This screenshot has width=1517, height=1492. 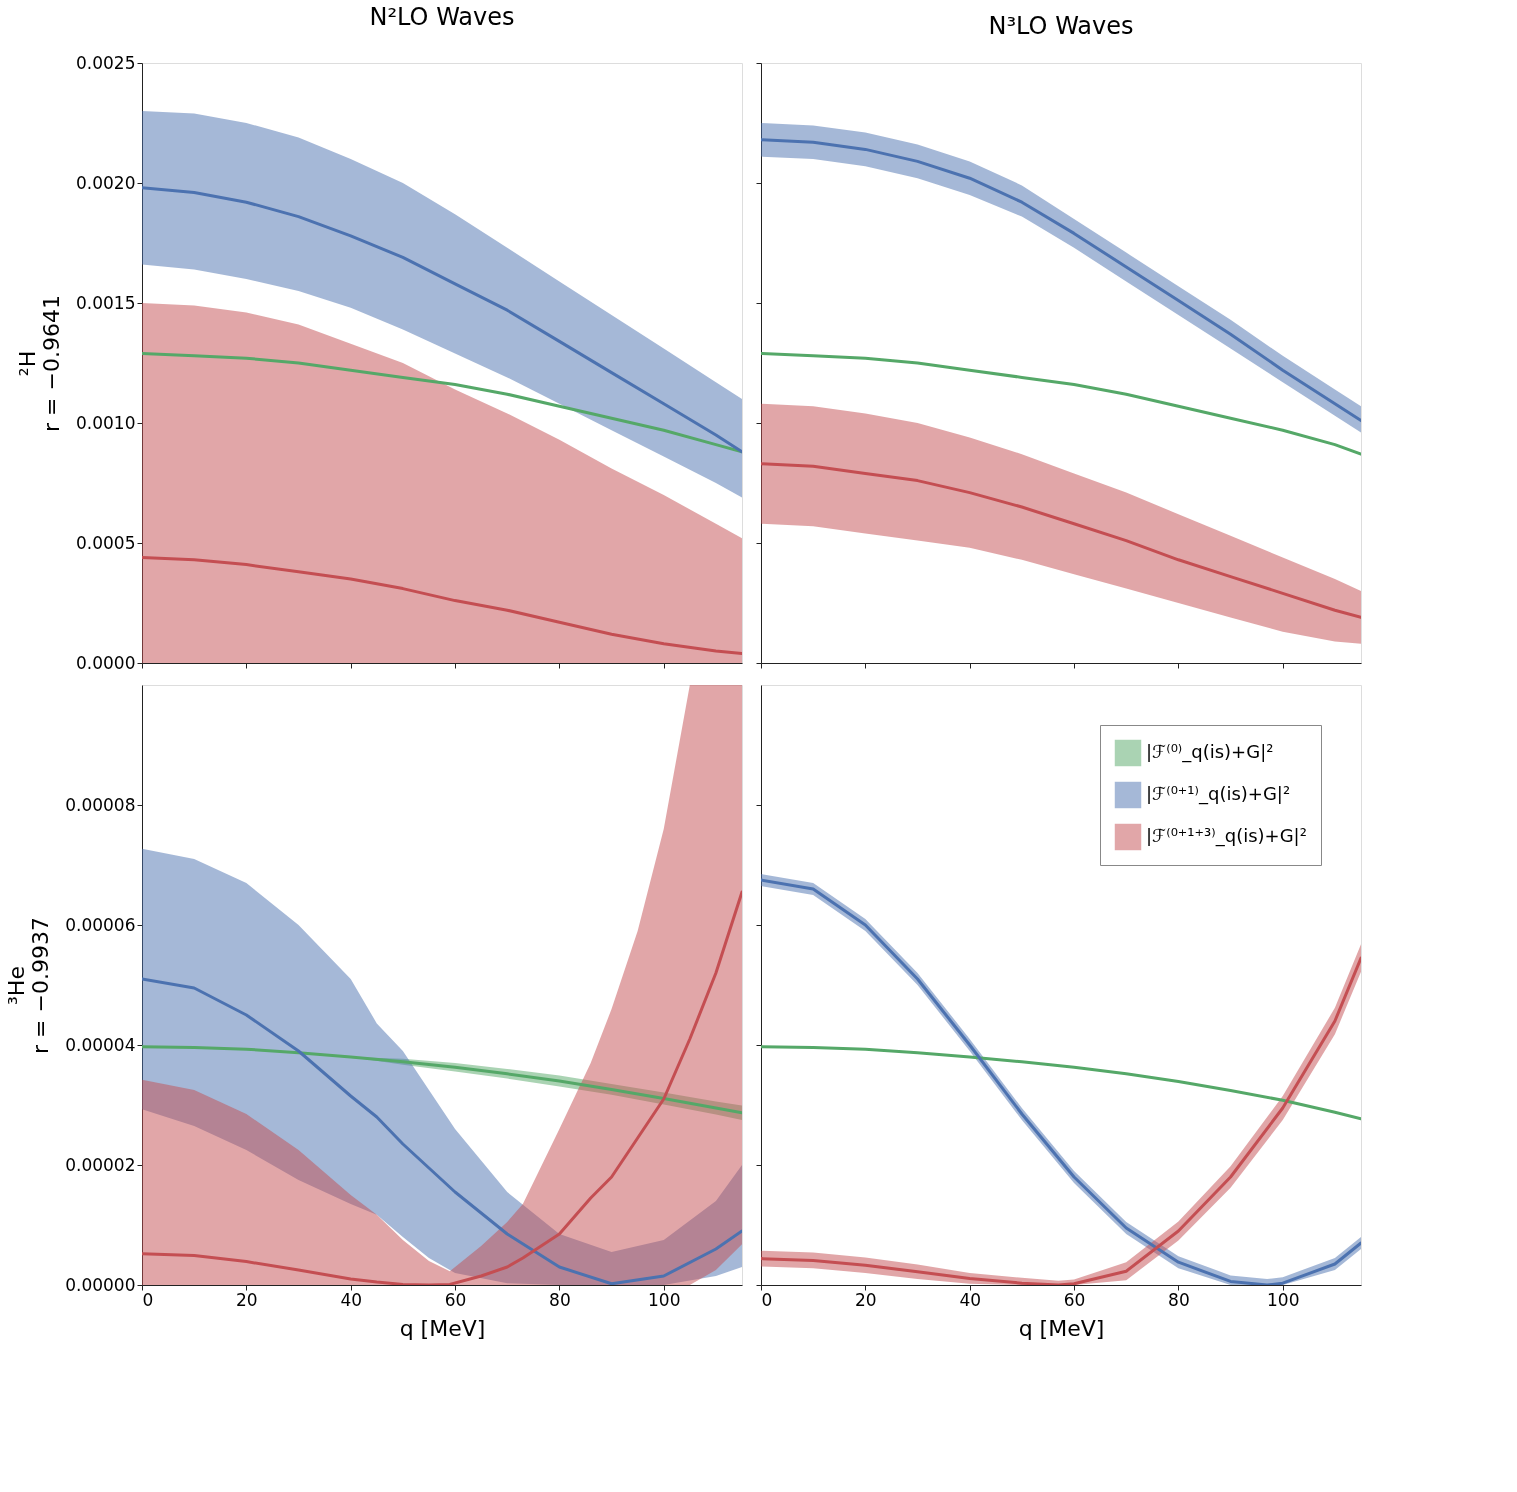 I want to click on legend-label: |ℱ⁽⁰⁺¹⁾_q(is)+G|², so click(x=1218, y=794).